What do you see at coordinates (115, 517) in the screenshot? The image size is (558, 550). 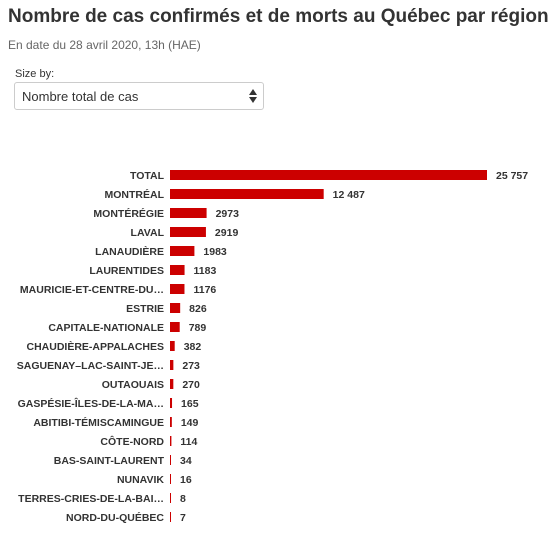 I see `category-label: NORD-DU-QUÉBEC` at bounding box center [115, 517].